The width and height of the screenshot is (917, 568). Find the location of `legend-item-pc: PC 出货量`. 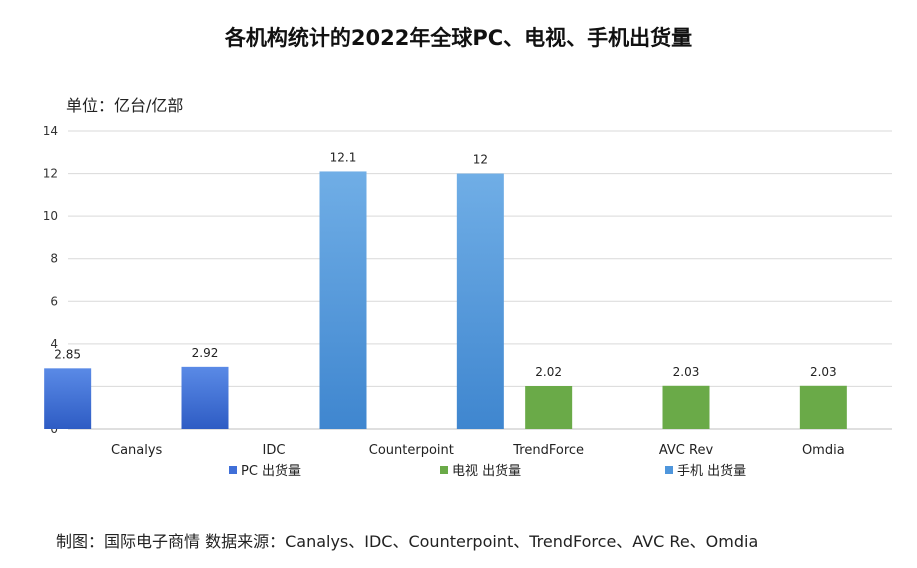

legend-item-pc: PC 出货量 is located at coordinates (265, 469).